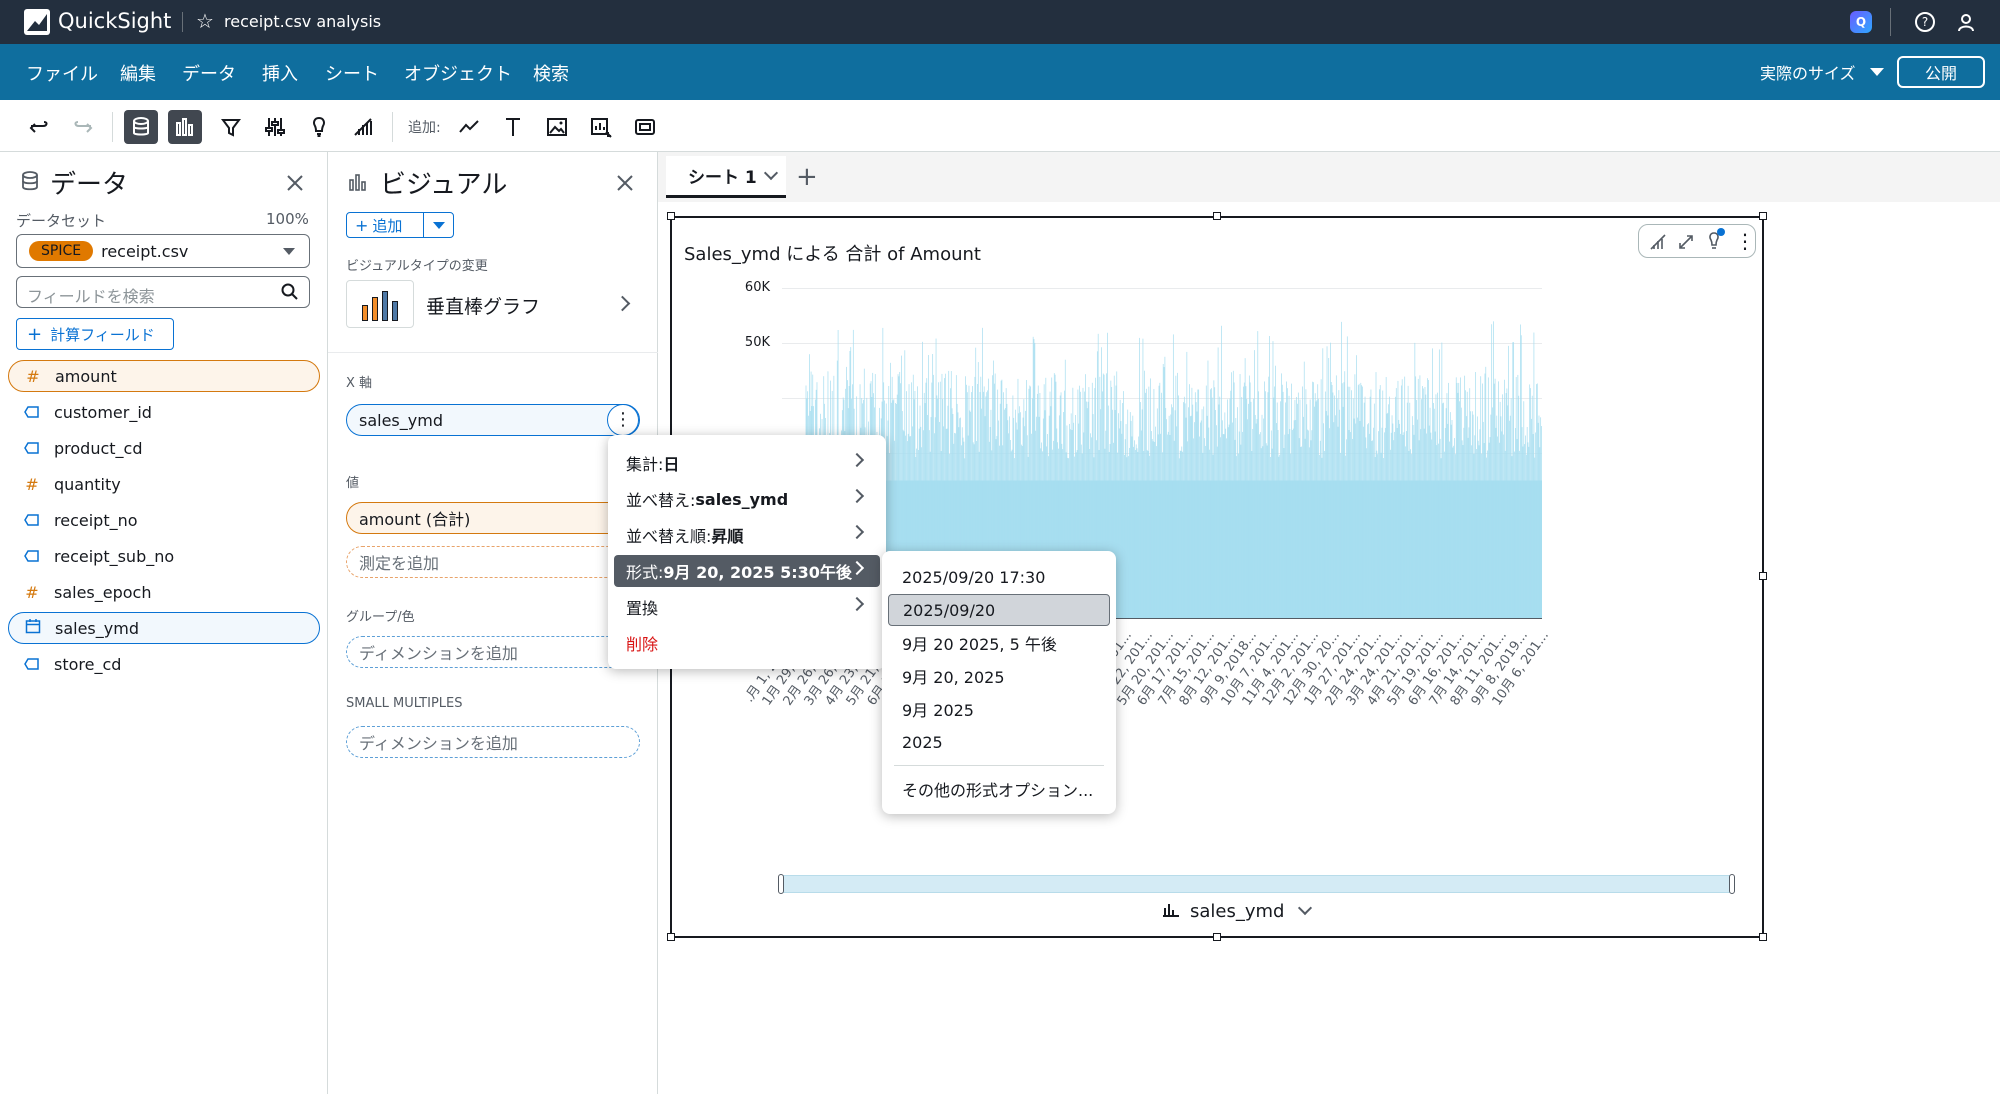 This screenshot has width=2000, height=1094. What do you see at coordinates (164, 520) in the screenshot?
I see `field-item-receipt-no: receipt_no` at bounding box center [164, 520].